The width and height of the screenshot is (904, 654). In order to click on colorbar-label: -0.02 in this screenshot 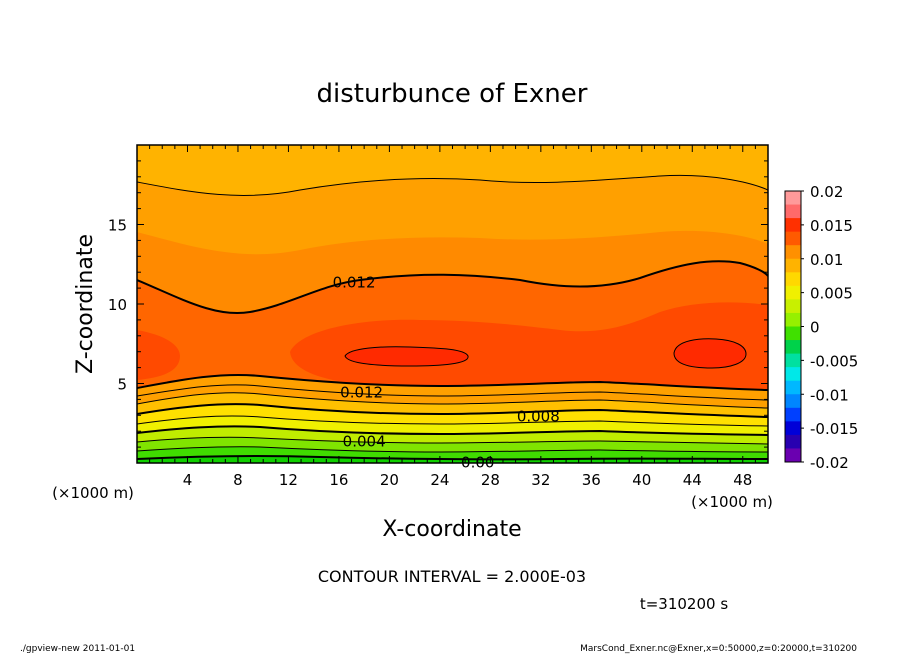, I will do `click(829, 463)`.